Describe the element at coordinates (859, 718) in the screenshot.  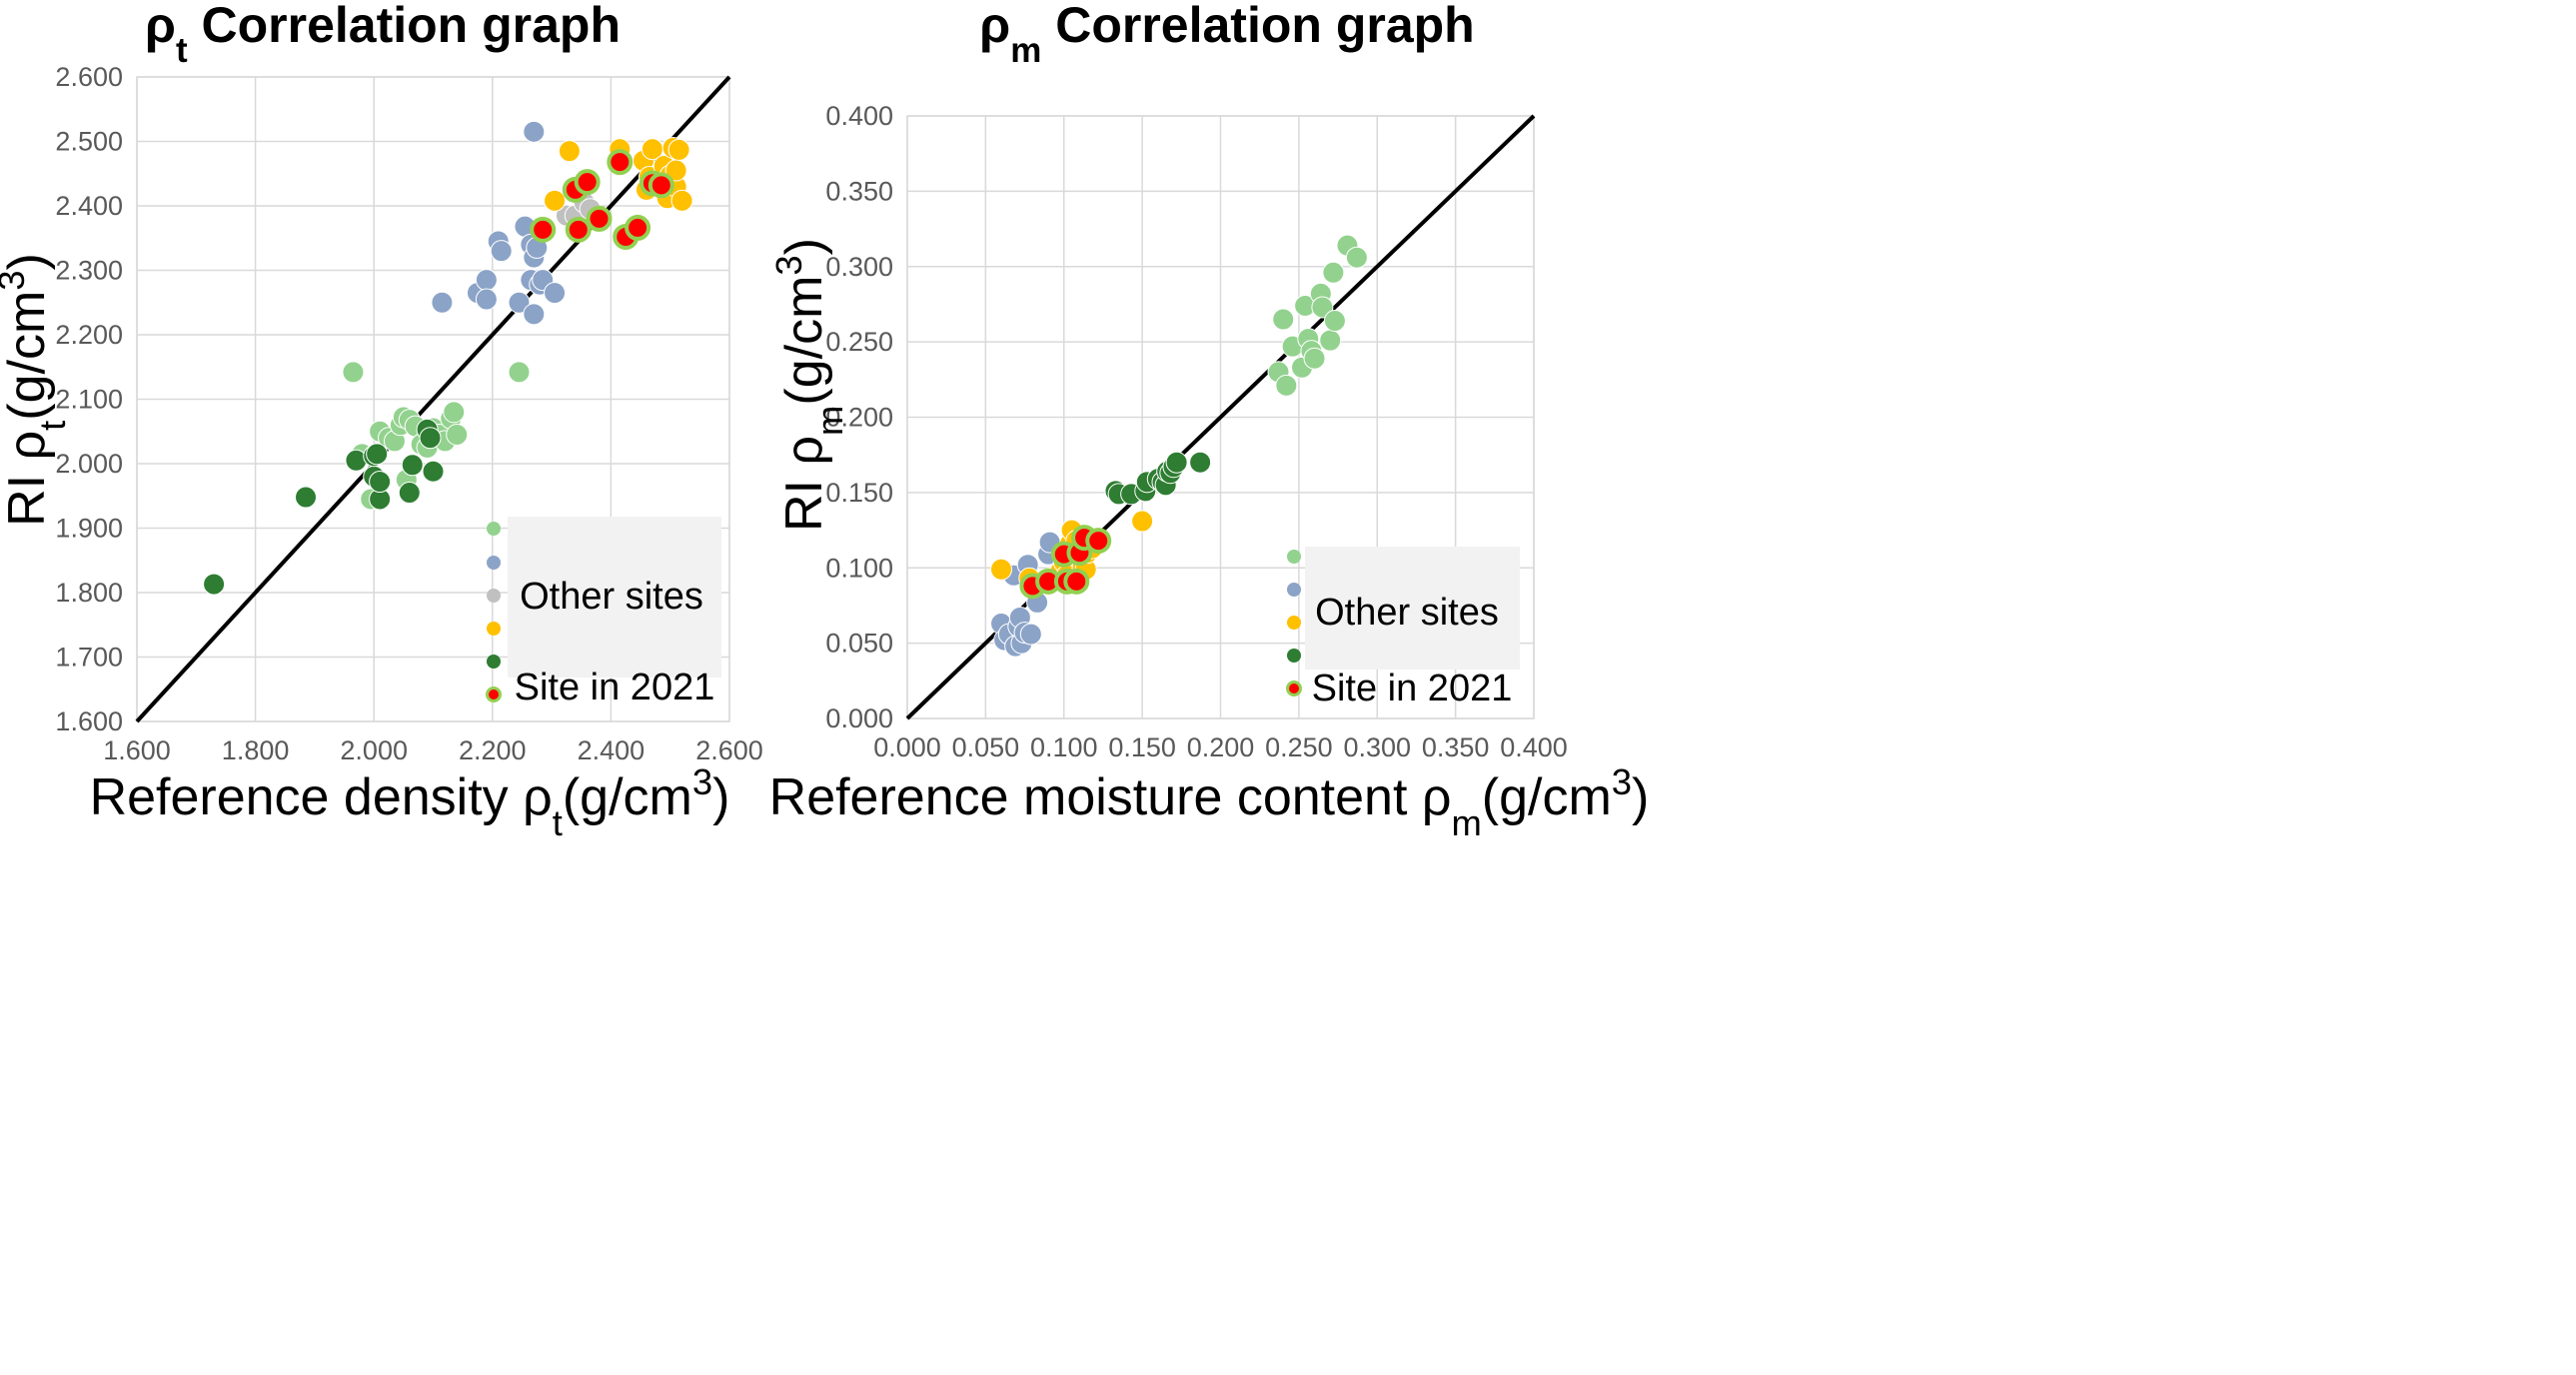
I see `y-tick-label: 0.000` at that location.